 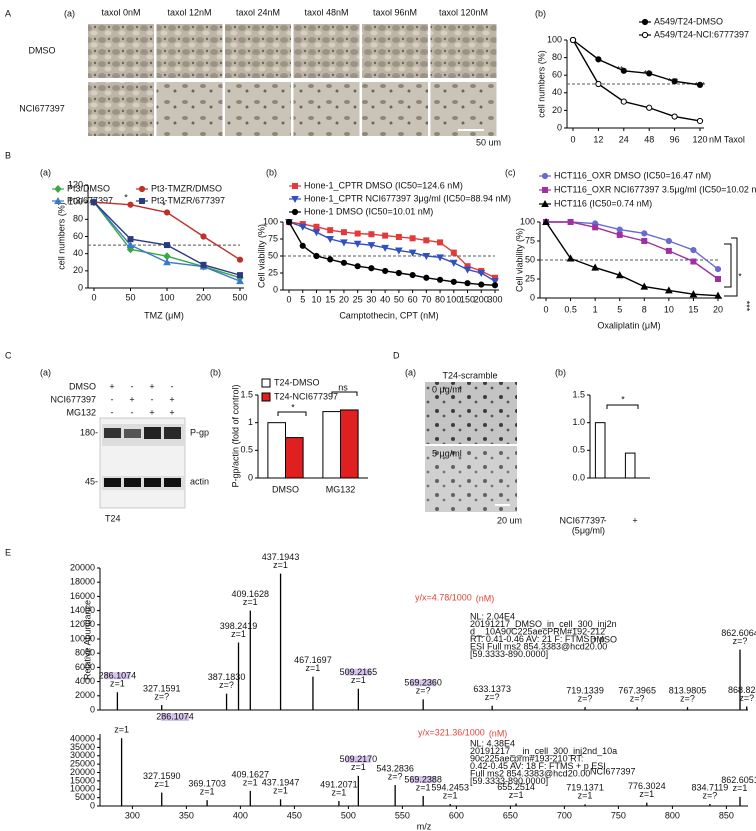 What do you see at coordinates (358, 299) in the screenshot?
I see `x-tick-label: 25` at bounding box center [358, 299].